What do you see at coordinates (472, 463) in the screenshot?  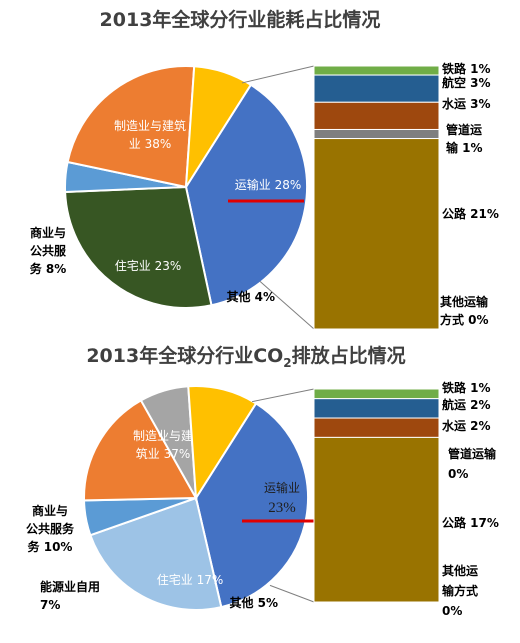 I see `bar-label-pipeline: 管道运输 0%` at bounding box center [472, 463].